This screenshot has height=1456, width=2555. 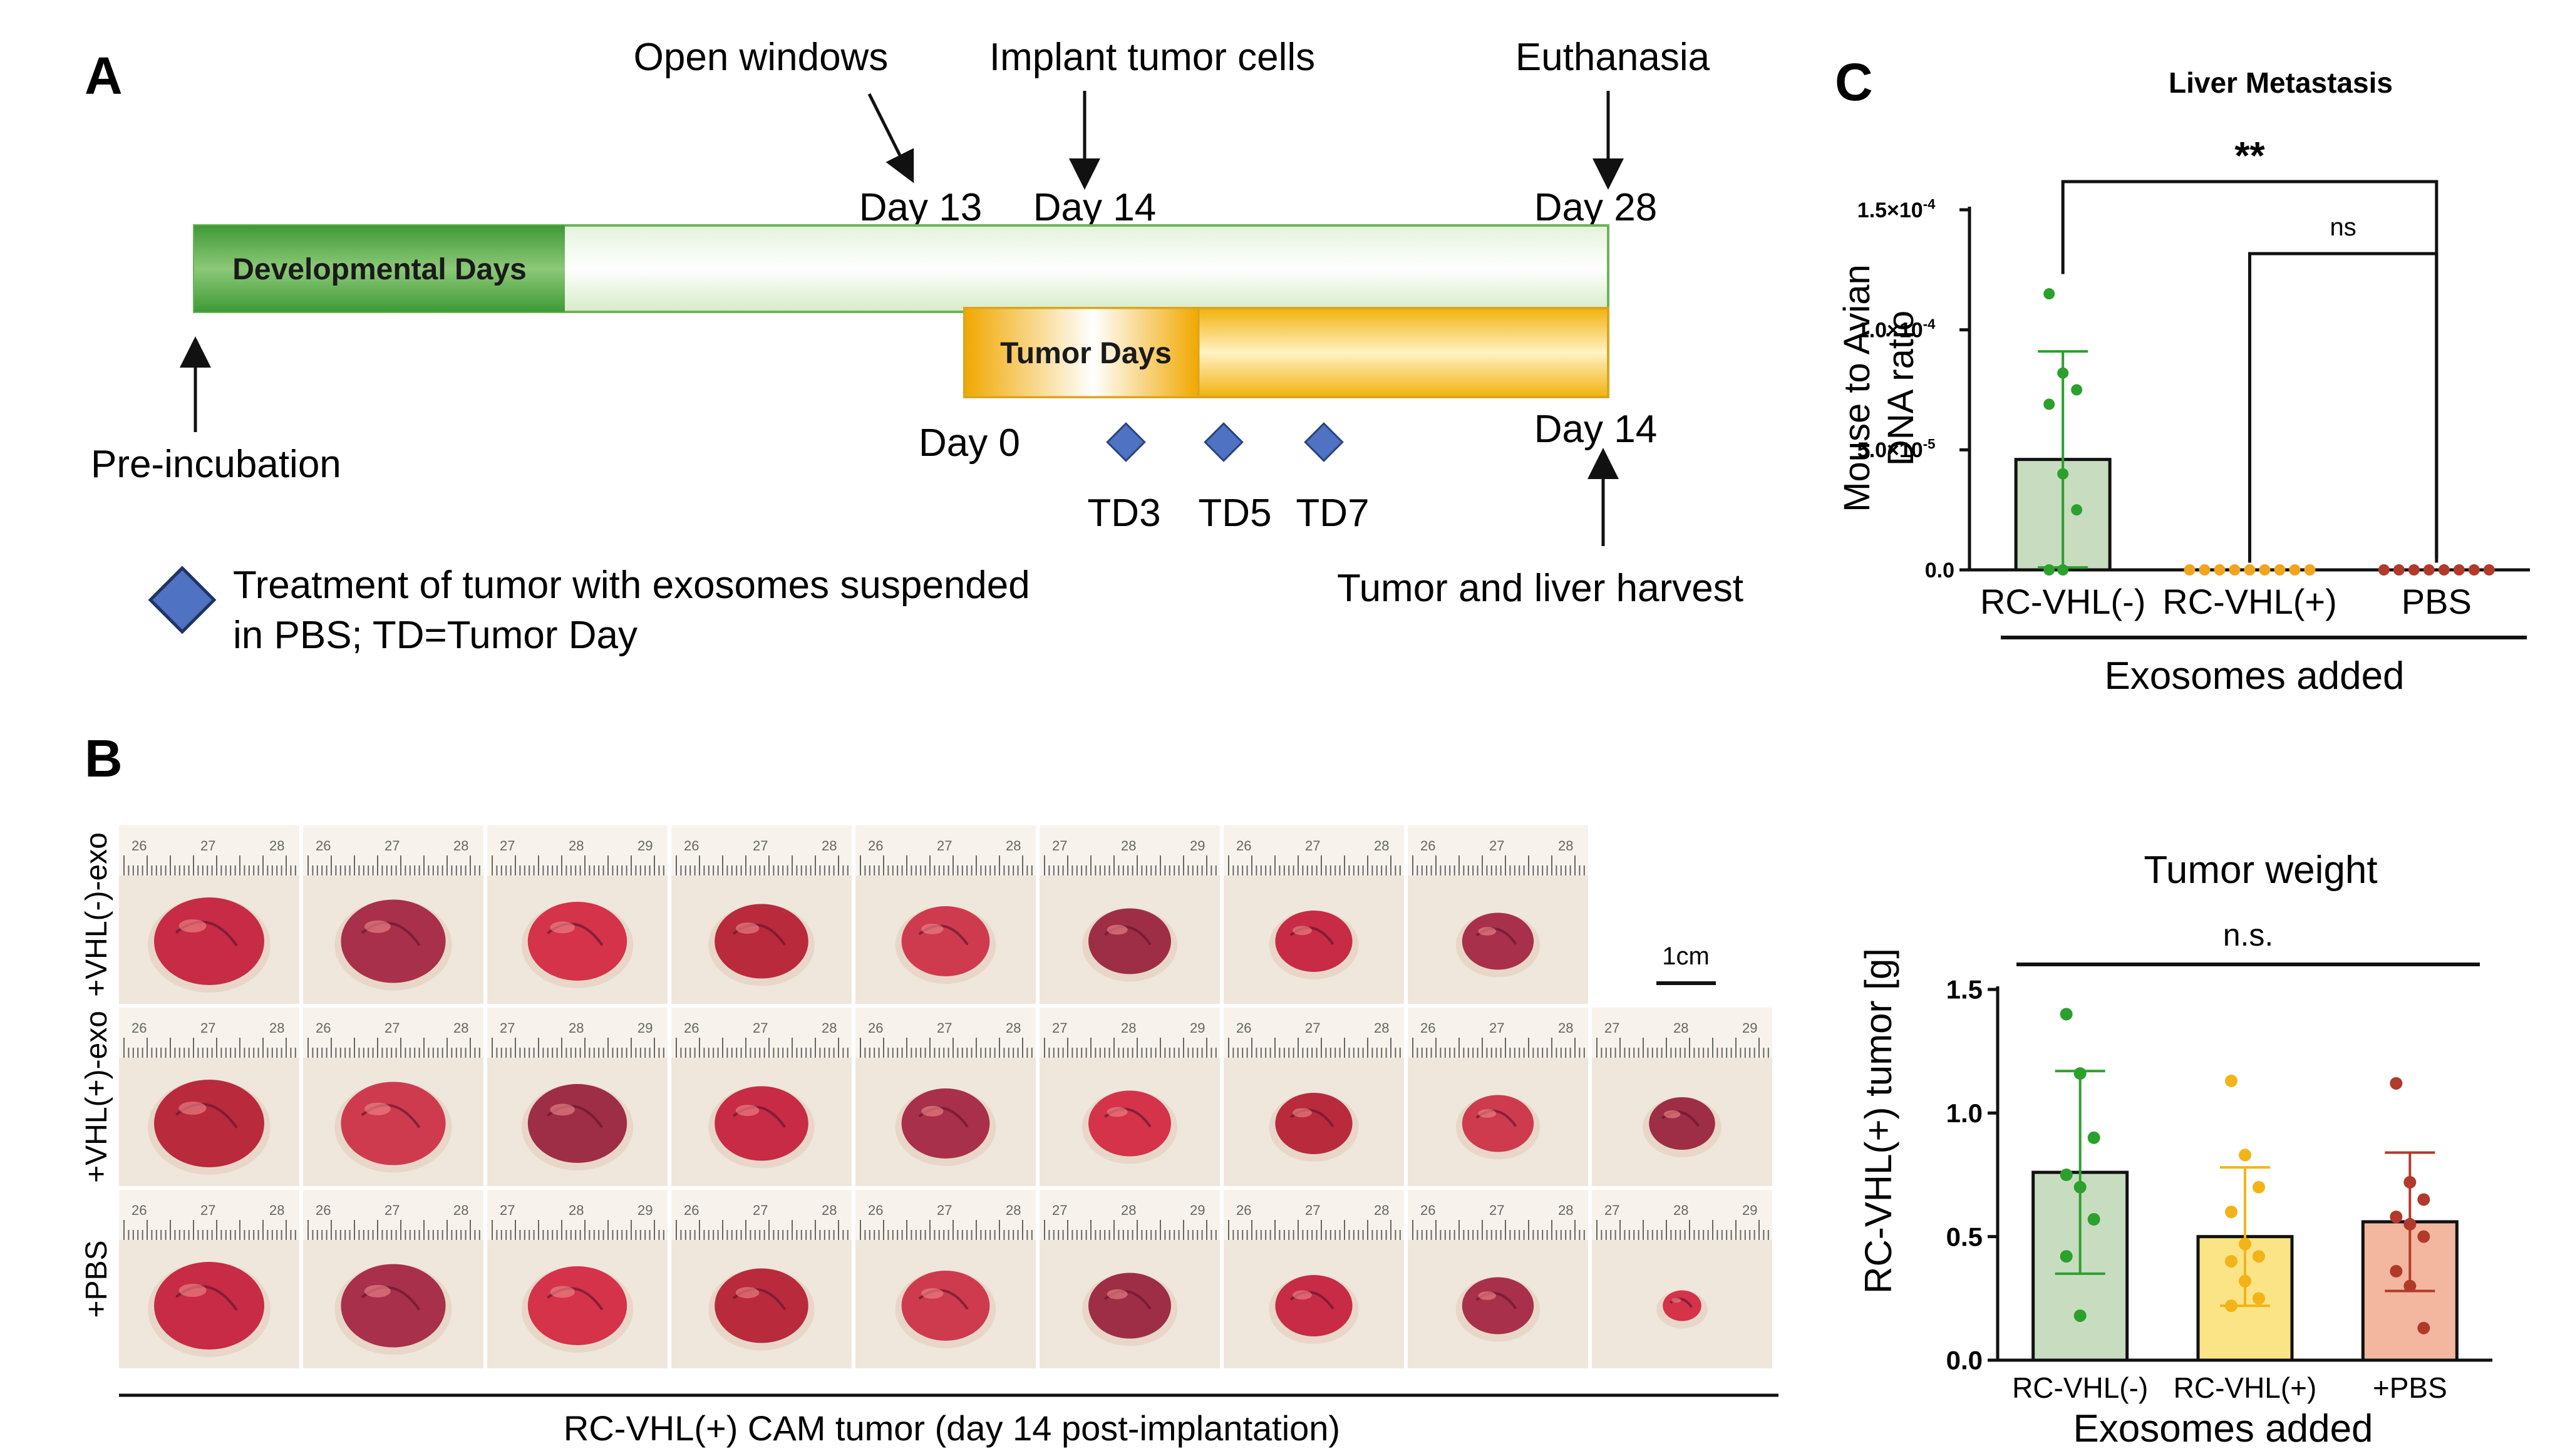 What do you see at coordinates (96, 1279) in the screenshot?
I see `row-label: +PBS` at bounding box center [96, 1279].